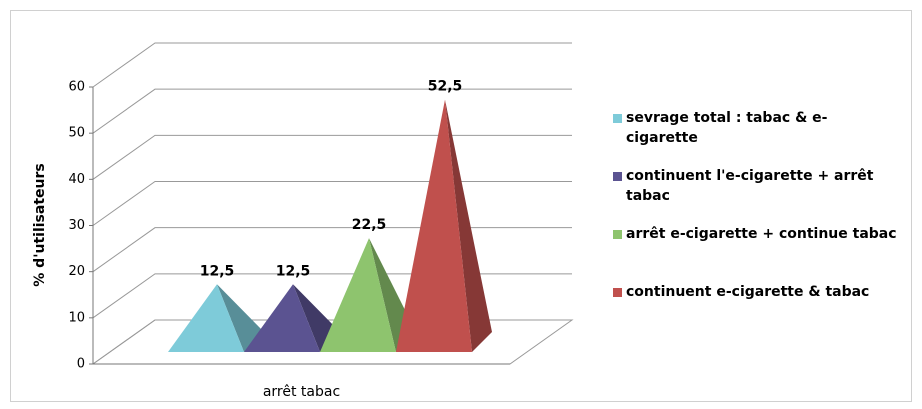 The width and height of the screenshot is (922, 409). What do you see at coordinates (76, 271) in the screenshot?
I see `y-tick-label: 20` at bounding box center [76, 271].